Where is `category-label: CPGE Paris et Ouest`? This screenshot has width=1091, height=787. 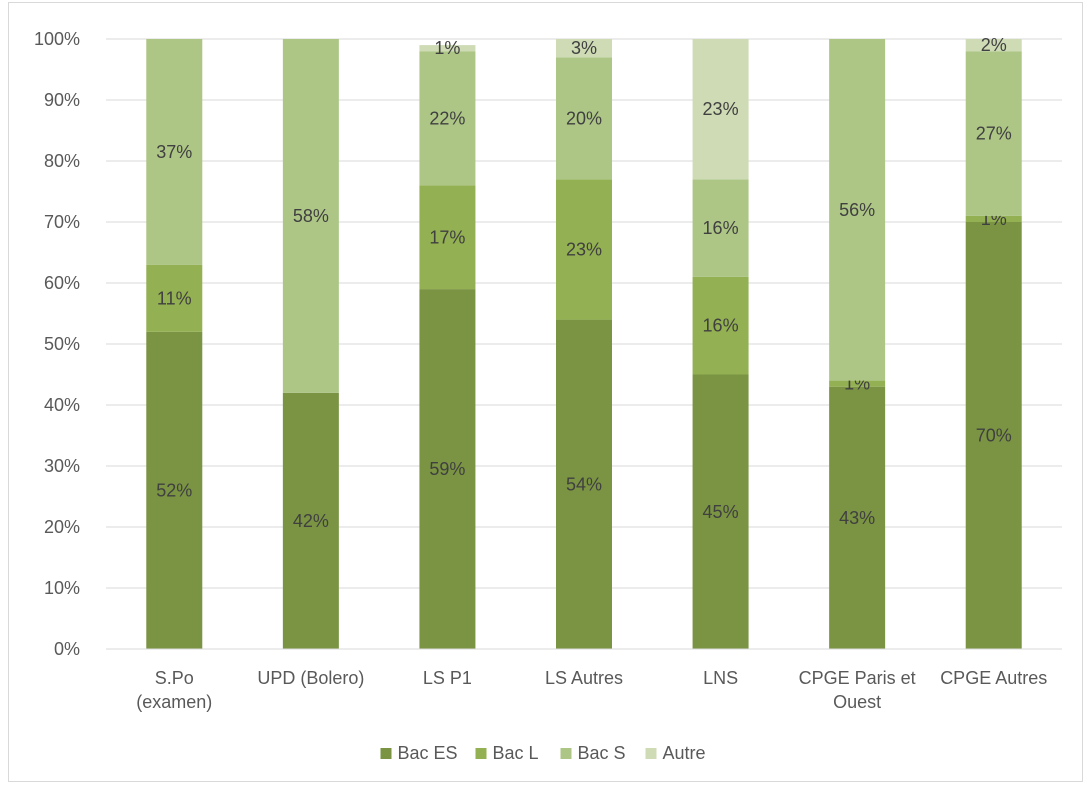
category-label: CPGE Paris et Ouest is located at coordinates (857, 690).